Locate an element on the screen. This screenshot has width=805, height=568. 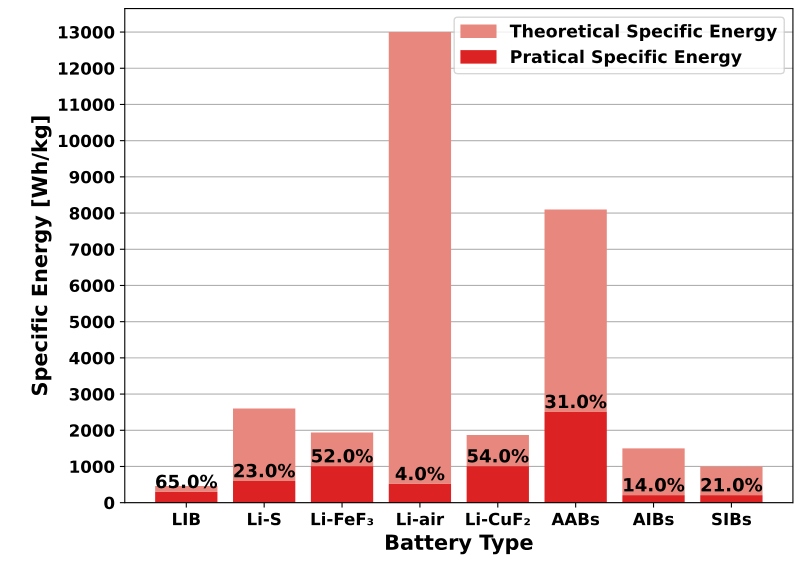
legend-label: Pratical Specific Energy is located at coordinates (626, 58).